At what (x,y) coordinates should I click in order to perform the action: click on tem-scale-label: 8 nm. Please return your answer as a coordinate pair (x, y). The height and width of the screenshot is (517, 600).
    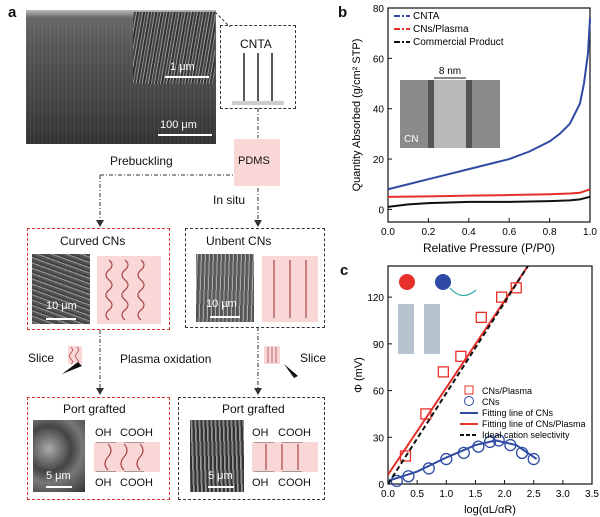
    Looking at the image, I should click on (450, 71).